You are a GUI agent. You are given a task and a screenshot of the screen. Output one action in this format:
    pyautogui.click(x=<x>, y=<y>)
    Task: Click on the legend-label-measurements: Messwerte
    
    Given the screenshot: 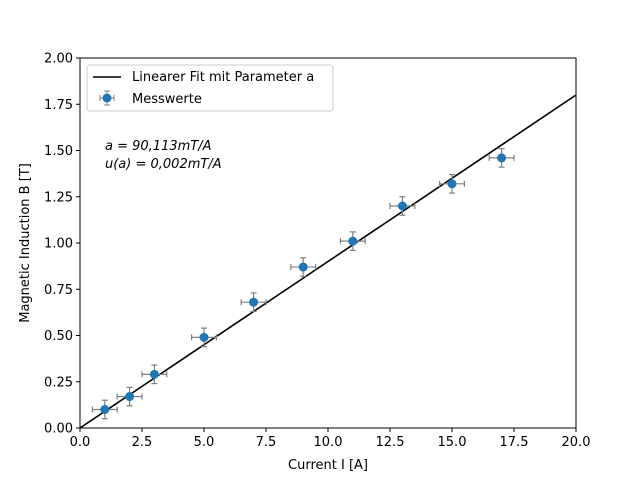 What is the action you would take?
    pyautogui.click(x=167, y=99)
    